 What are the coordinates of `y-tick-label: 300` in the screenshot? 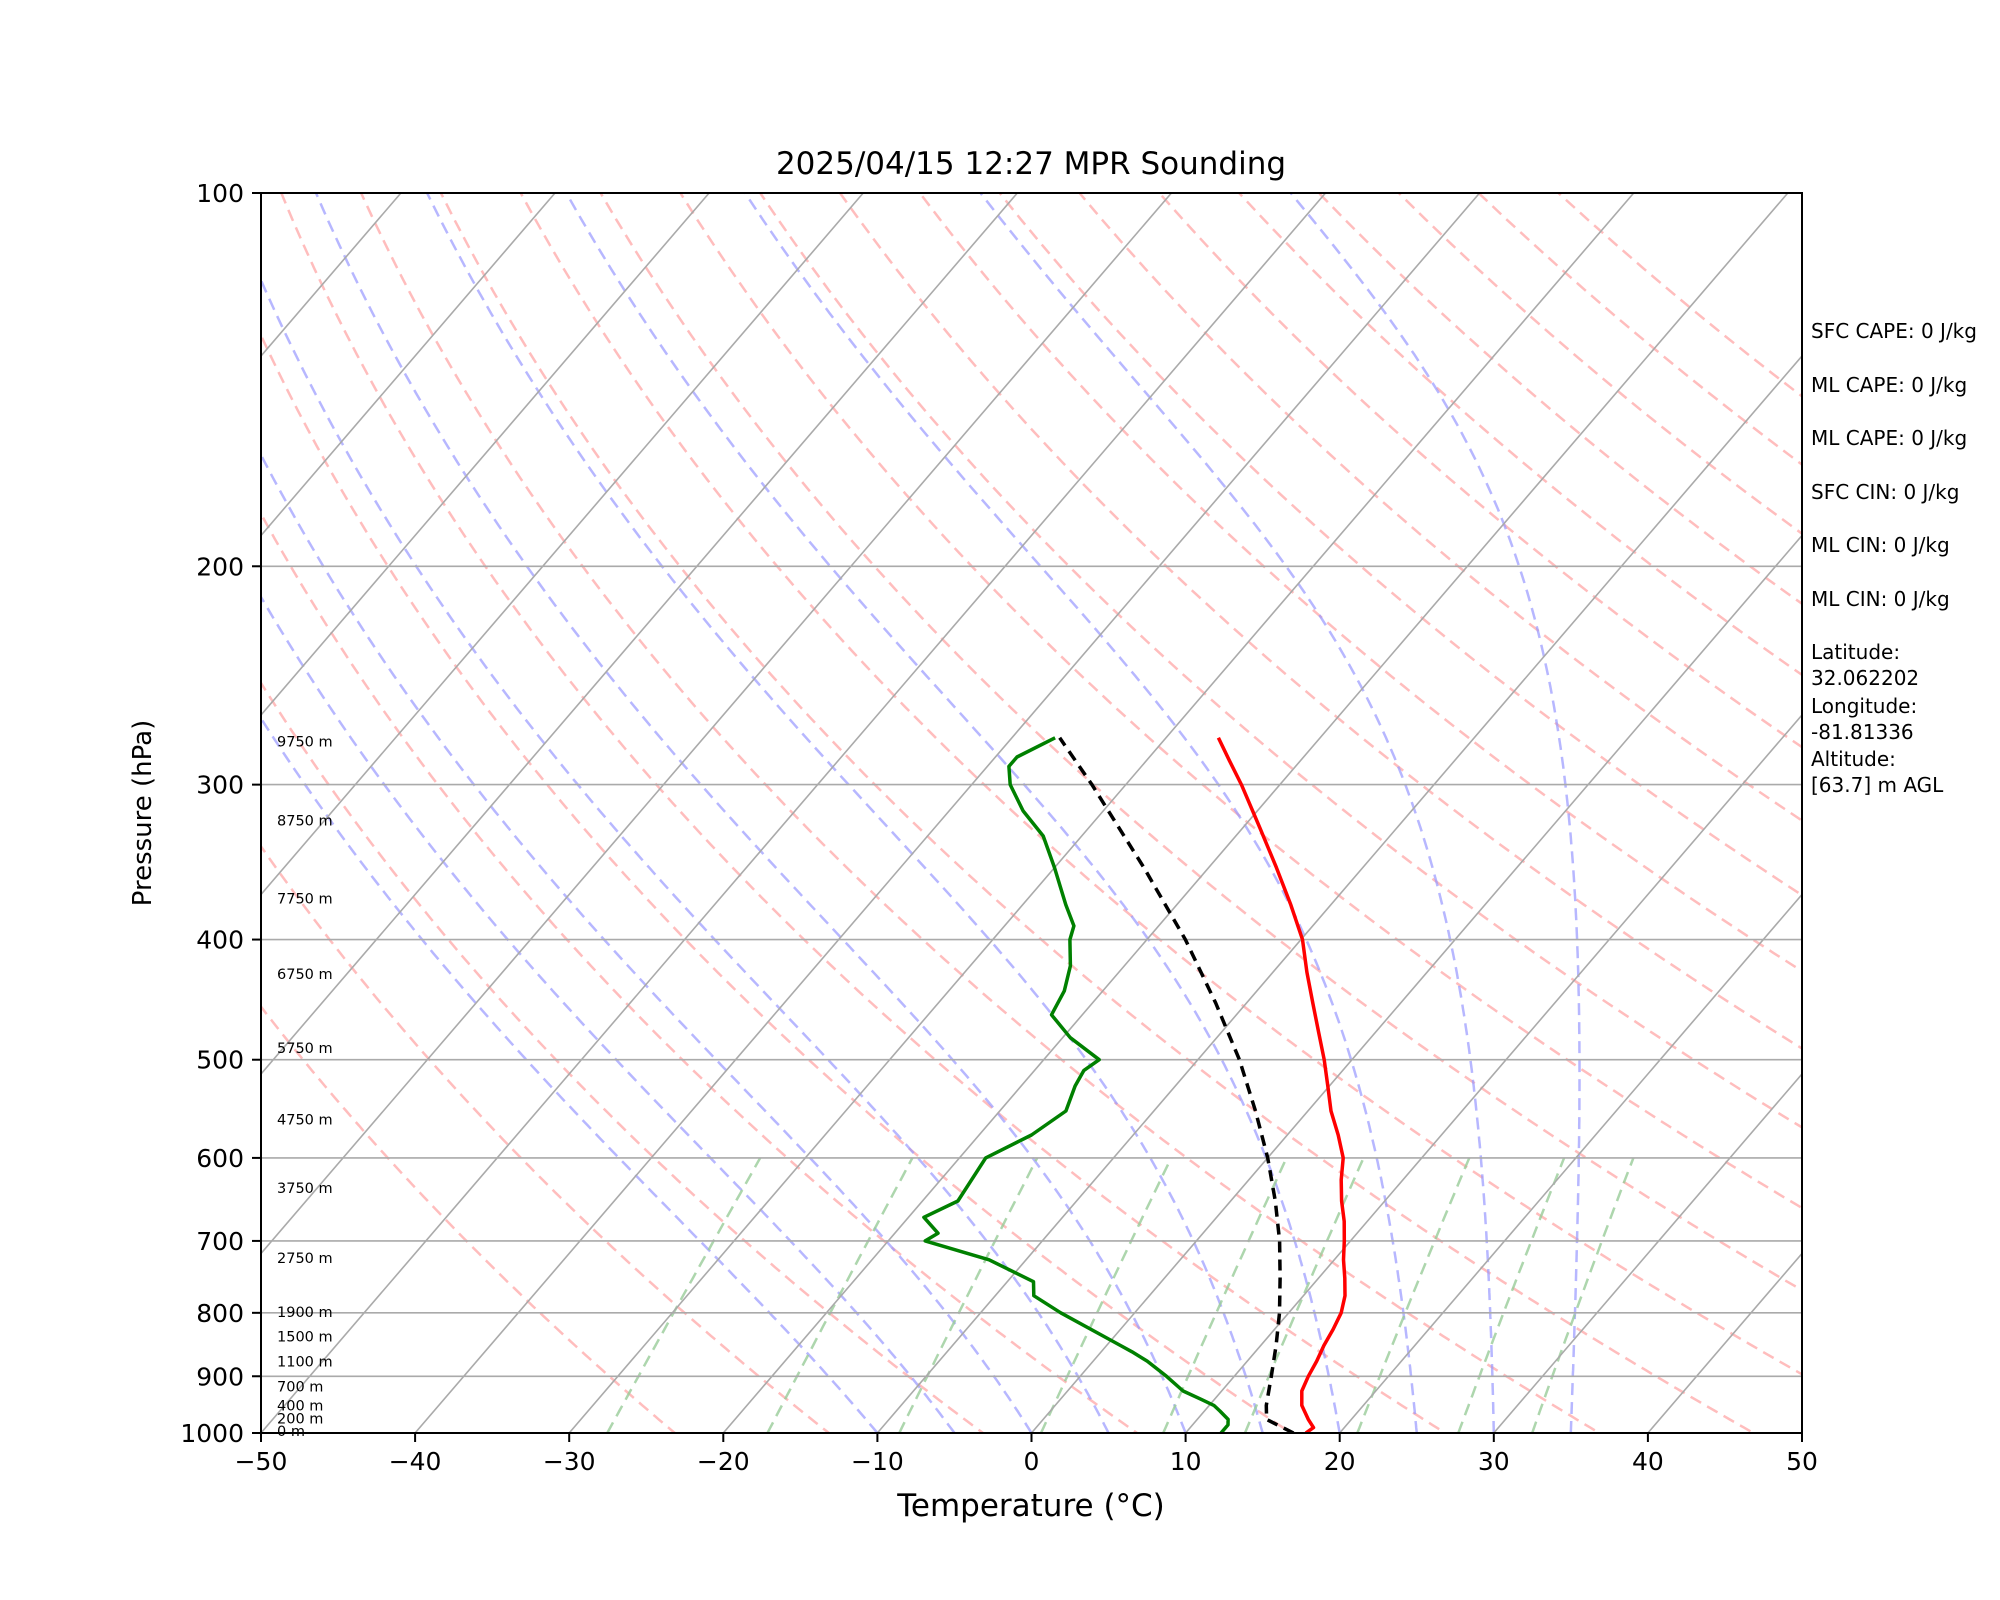 It's located at (220, 785).